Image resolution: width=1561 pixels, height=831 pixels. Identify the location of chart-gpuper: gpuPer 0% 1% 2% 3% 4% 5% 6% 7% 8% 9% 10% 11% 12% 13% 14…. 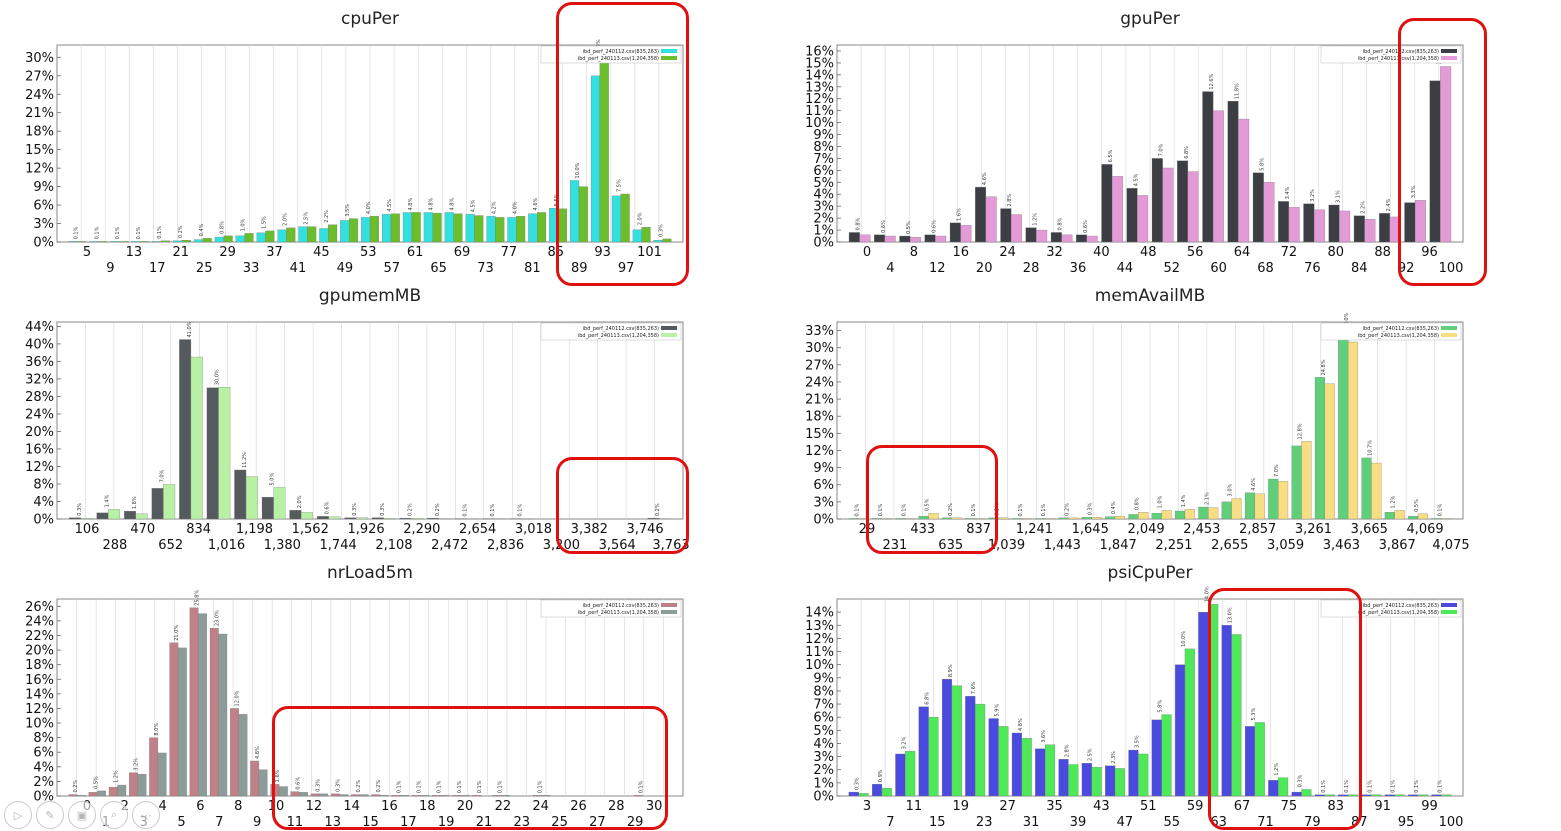
(1130, 138).